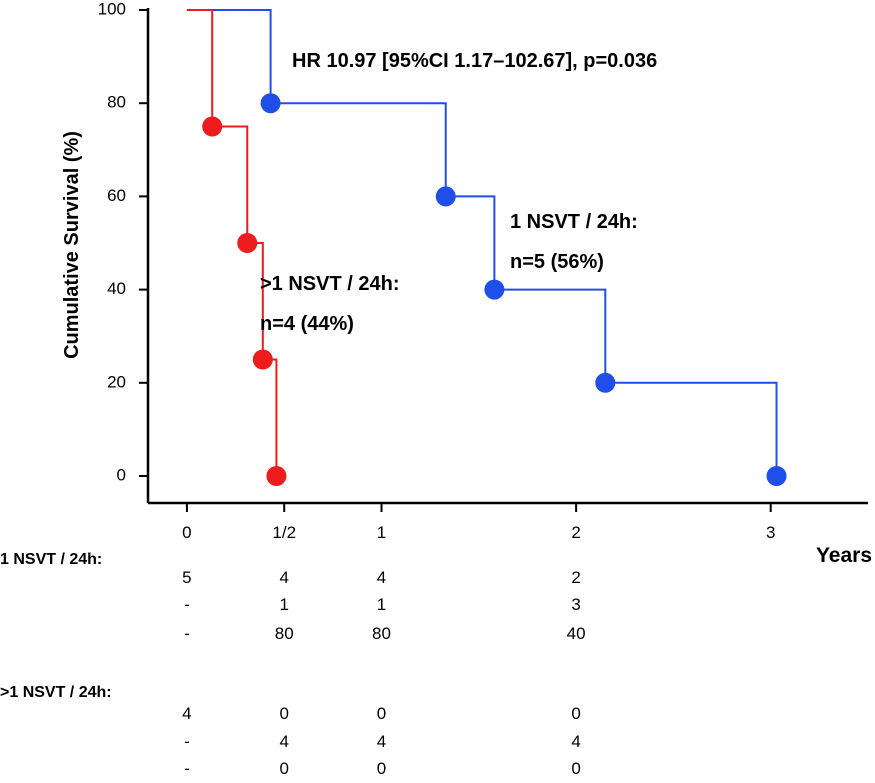 The image size is (875, 783). Describe the element at coordinates (56, 692) in the screenshot. I see `risk-group-title-many: >1 NSVT / 24h:` at that location.